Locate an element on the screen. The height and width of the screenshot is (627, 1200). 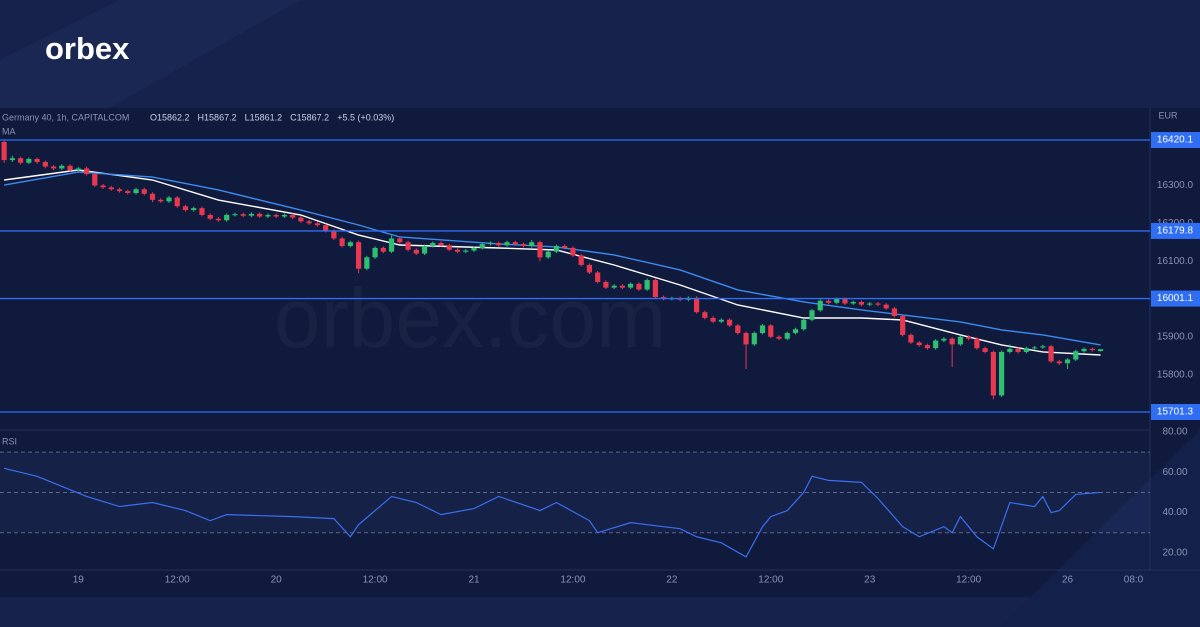
y-tick-label: 60.00 is located at coordinates (1174, 472).